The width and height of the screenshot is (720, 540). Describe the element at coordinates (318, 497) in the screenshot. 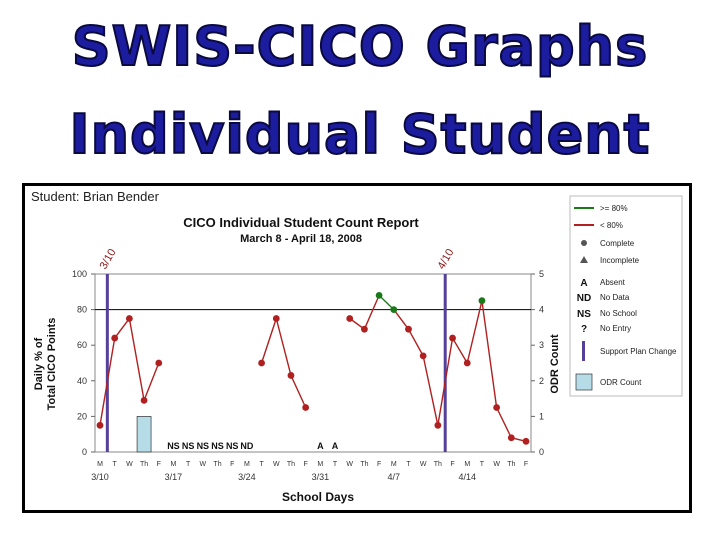

I see `x-axis-label: School Days` at that location.